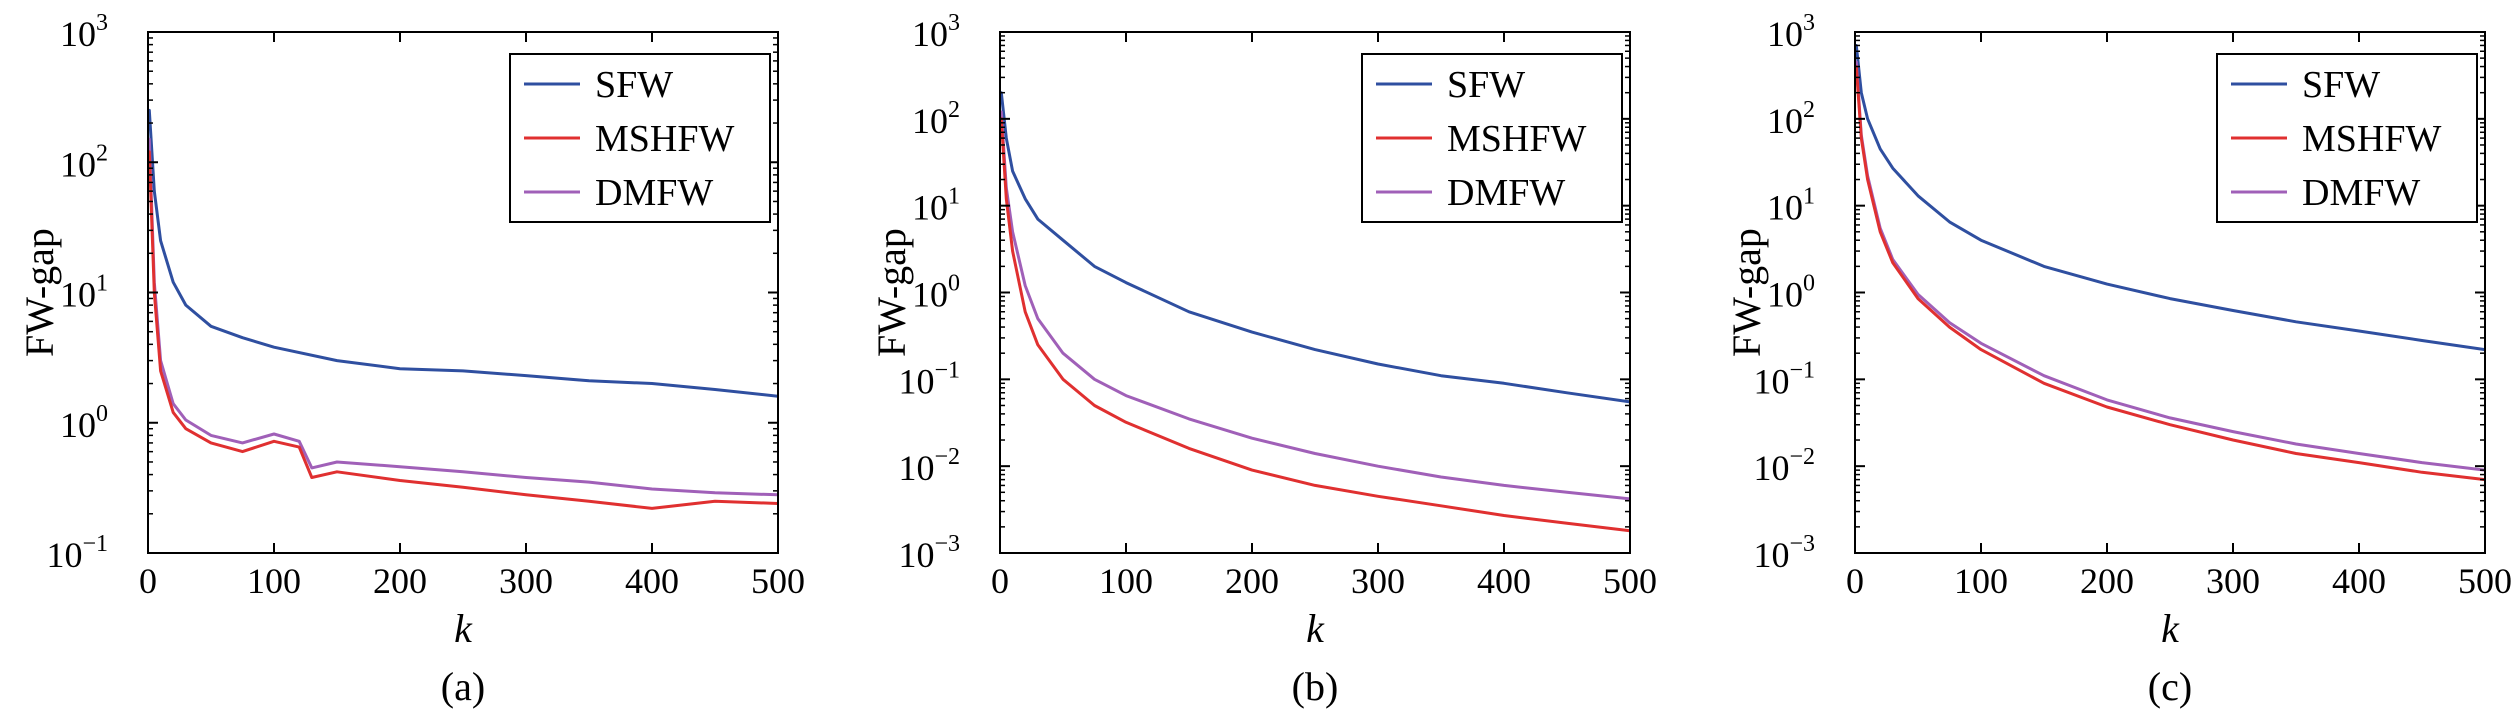 Image resolution: width=2520 pixels, height=710 pixels. I want to click on panel-caption: (c), so click(2170, 686).